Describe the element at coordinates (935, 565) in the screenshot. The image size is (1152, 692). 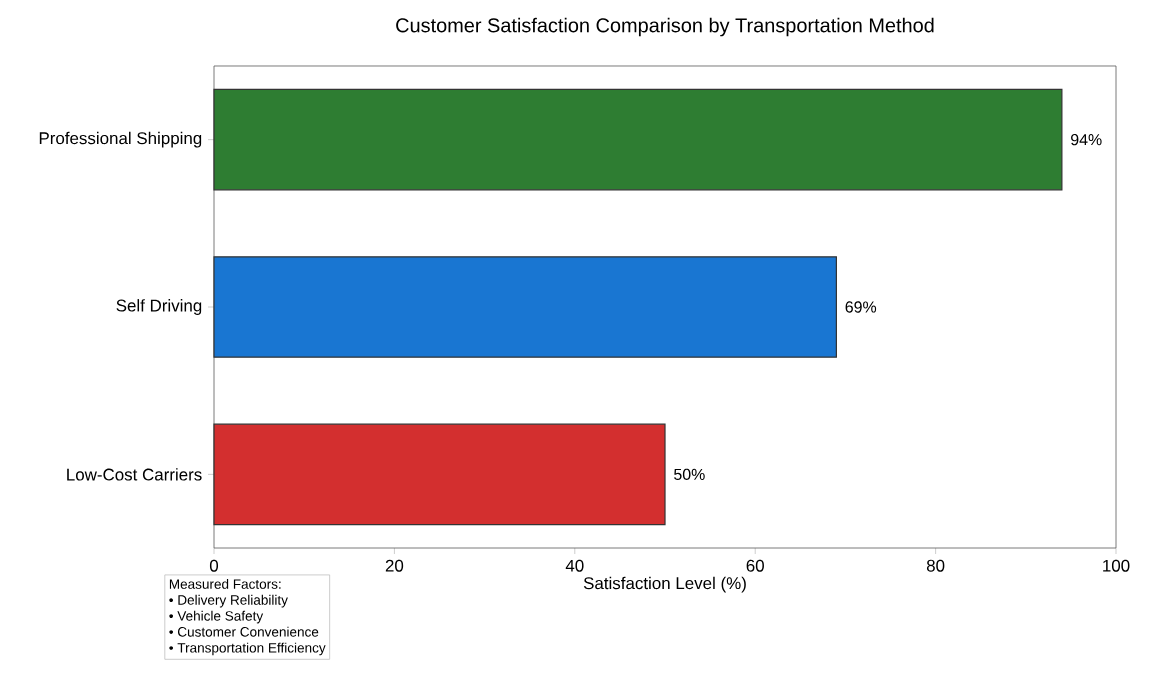
I see `x-tick-label: 80` at that location.